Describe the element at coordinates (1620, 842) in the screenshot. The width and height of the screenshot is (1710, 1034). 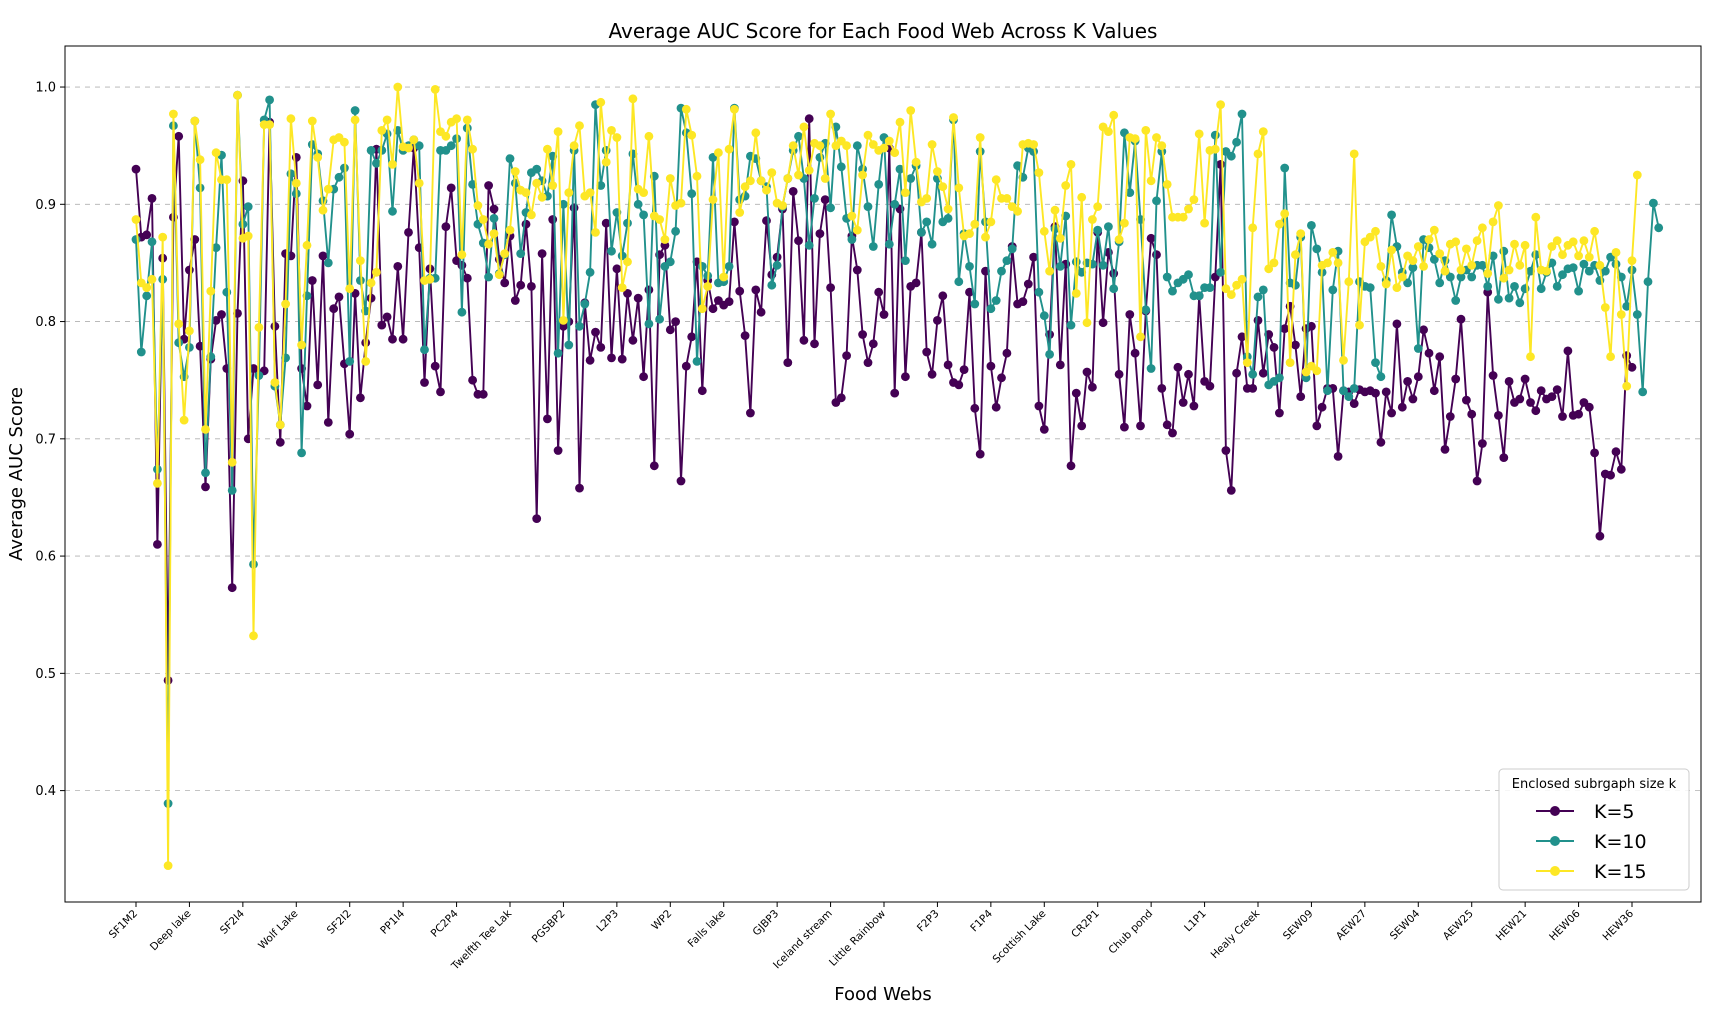
I see `legend-label: K=10` at that location.